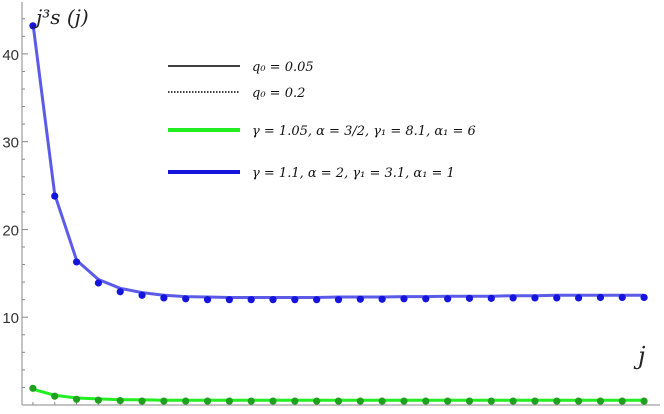 The height and width of the screenshot is (414, 664). What do you see at coordinates (283, 67) in the screenshot?
I see `legend-label-0: q₀ = 0.05` at bounding box center [283, 67].